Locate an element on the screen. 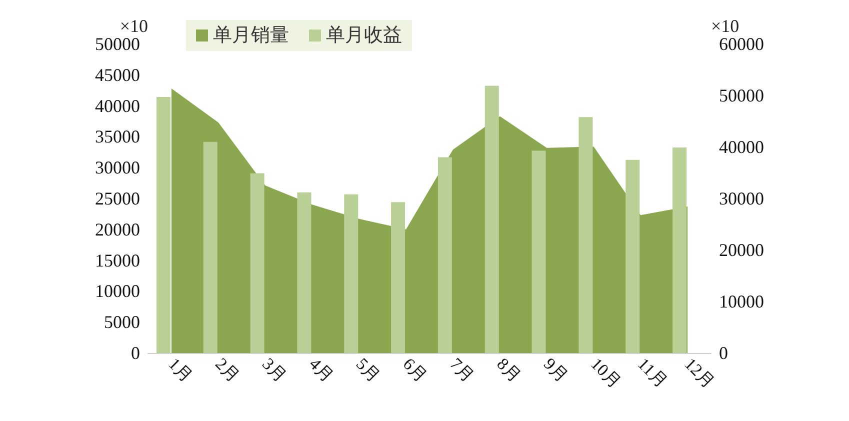  y2-tick-label: 20000 is located at coordinates (741, 250).